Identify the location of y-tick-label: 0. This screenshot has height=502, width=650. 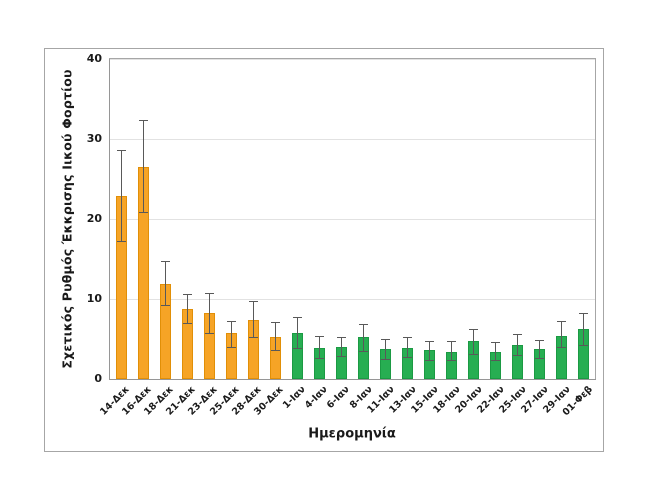
(98, 378).